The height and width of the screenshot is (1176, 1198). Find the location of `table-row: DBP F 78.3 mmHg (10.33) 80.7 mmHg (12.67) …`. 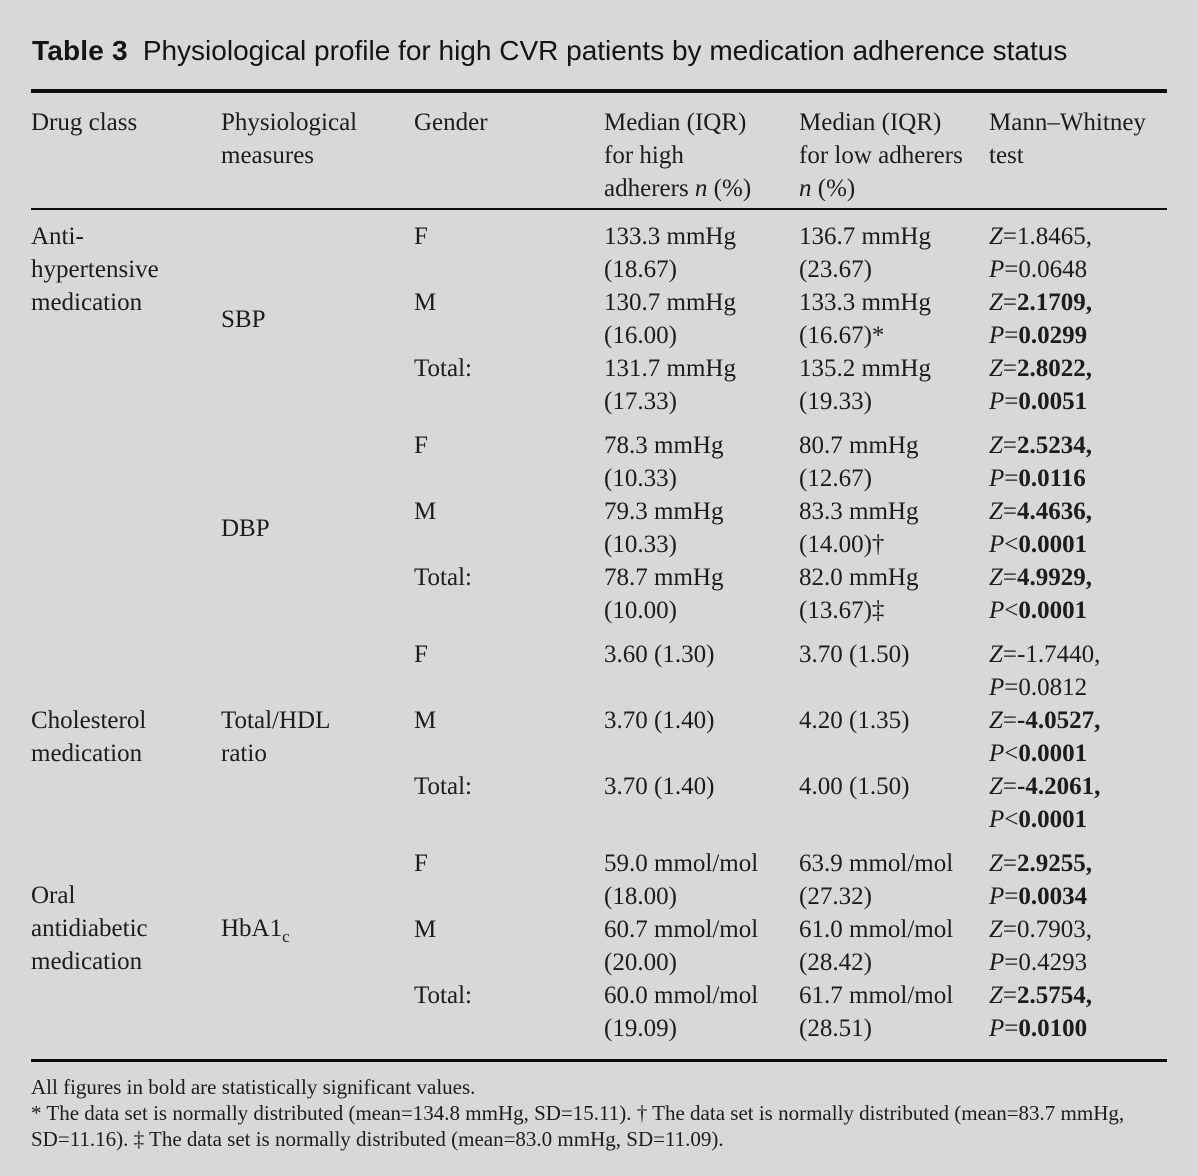

table-row: DBP F 78.3 mmHg (10.33) 80.7 mmHg (12.67) … is located at coordinates (599, 480).